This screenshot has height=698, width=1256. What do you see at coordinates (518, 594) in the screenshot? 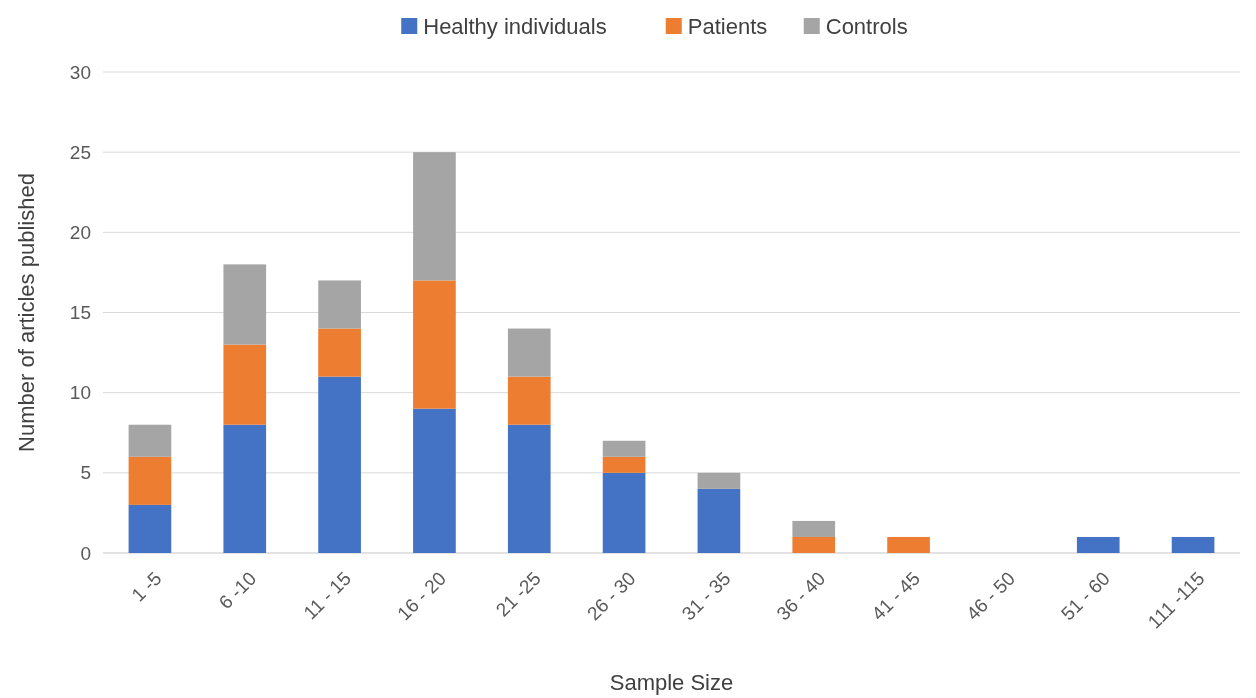
I see `x-tick-label: 21 -25` at bounding box center [518, 594].